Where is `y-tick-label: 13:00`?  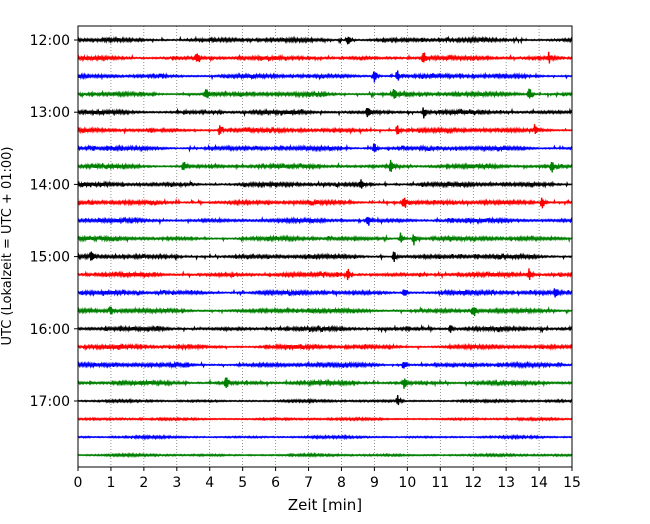
y-tick-label: 13:00 is located at coordinates (50, 113).